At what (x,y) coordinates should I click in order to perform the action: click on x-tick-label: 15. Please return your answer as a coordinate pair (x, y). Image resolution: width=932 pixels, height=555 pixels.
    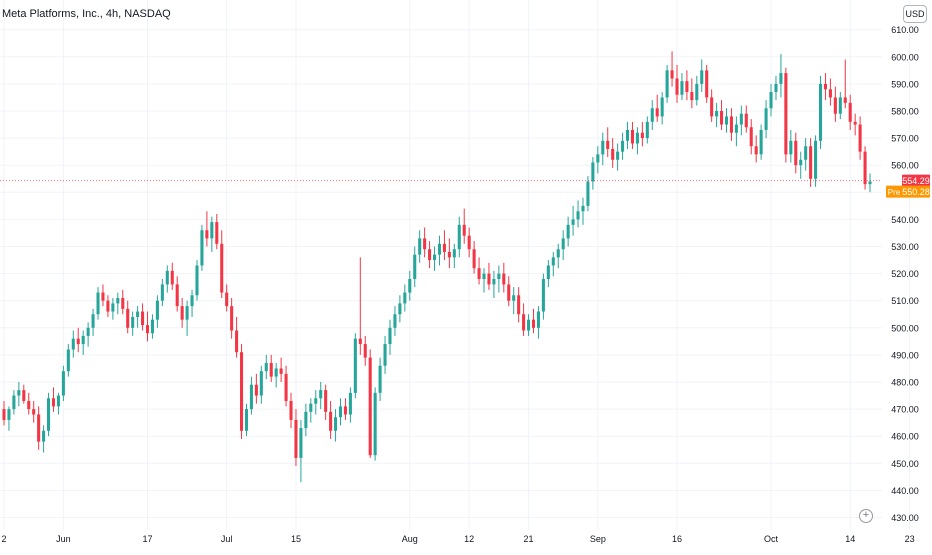
    Looking at the image, I should click on (296, 539).